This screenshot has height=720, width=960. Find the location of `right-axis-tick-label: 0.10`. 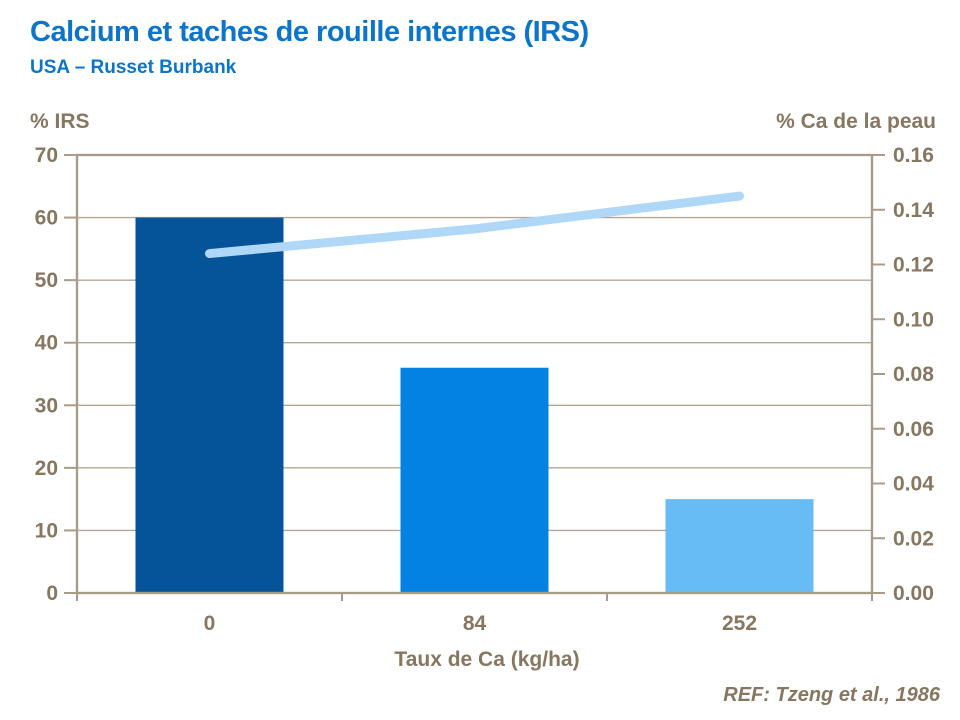

right-axis-tick-label: 0.10 is located at coordinates (913, 319).